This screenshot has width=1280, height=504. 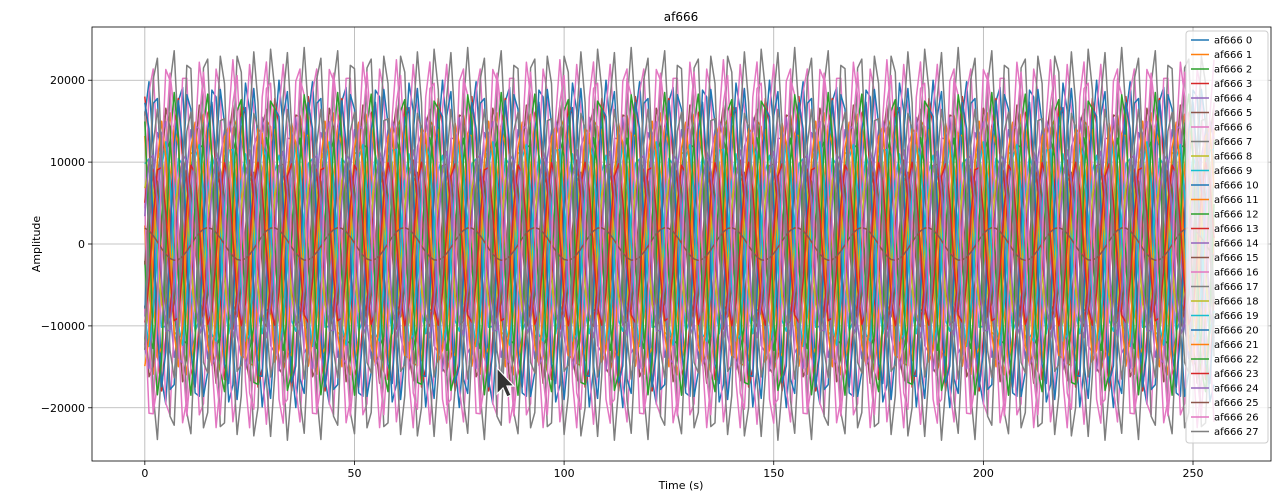 I want to click on legend-label: af666 26, so click(x=1236, y=418).